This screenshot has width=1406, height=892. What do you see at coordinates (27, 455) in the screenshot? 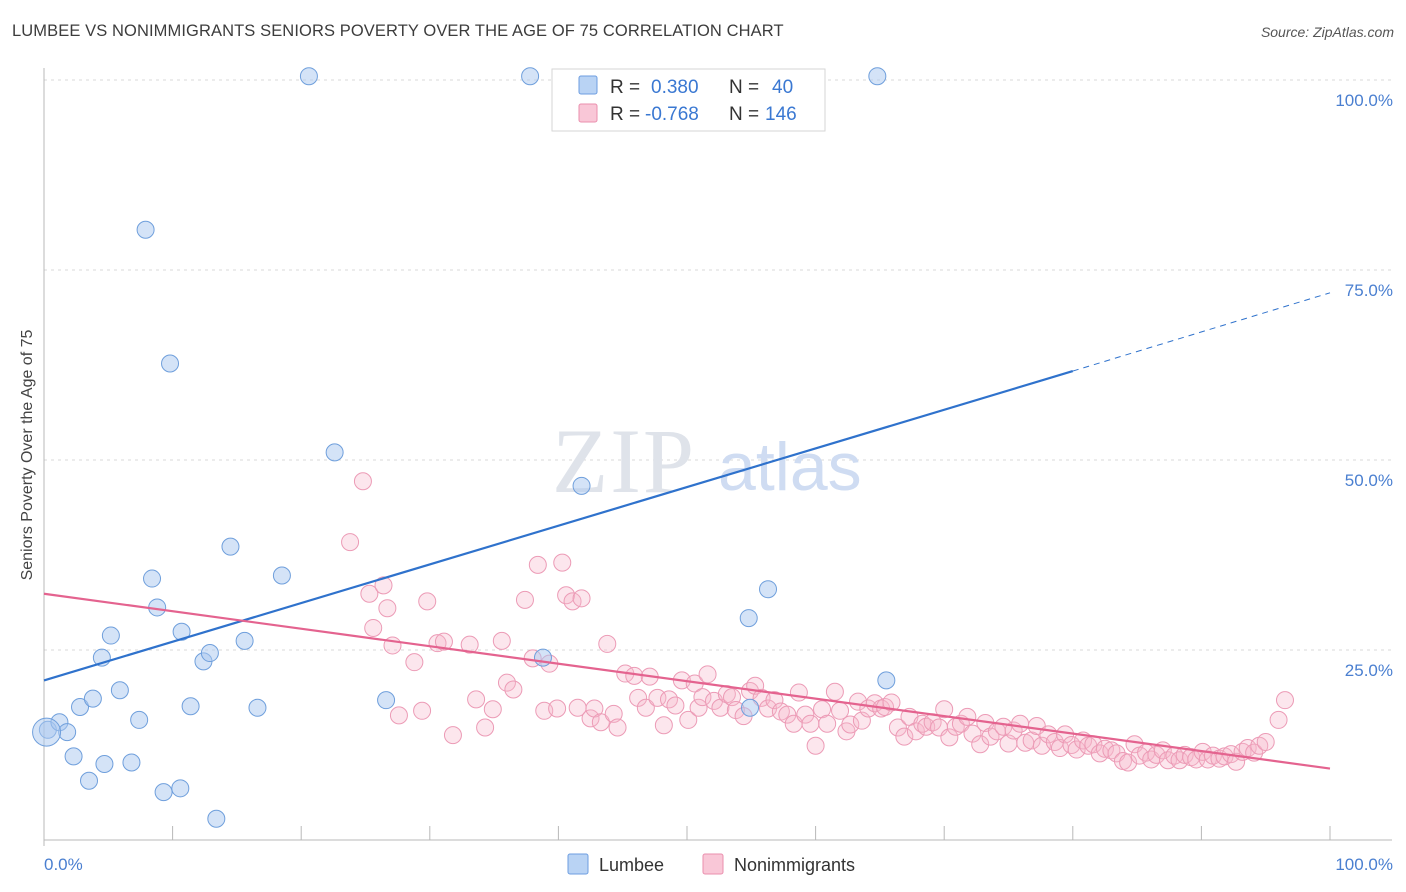
I see `y-axis-label: Seniors Poverty Over the Age of 75` at bounding box center [27, 455].